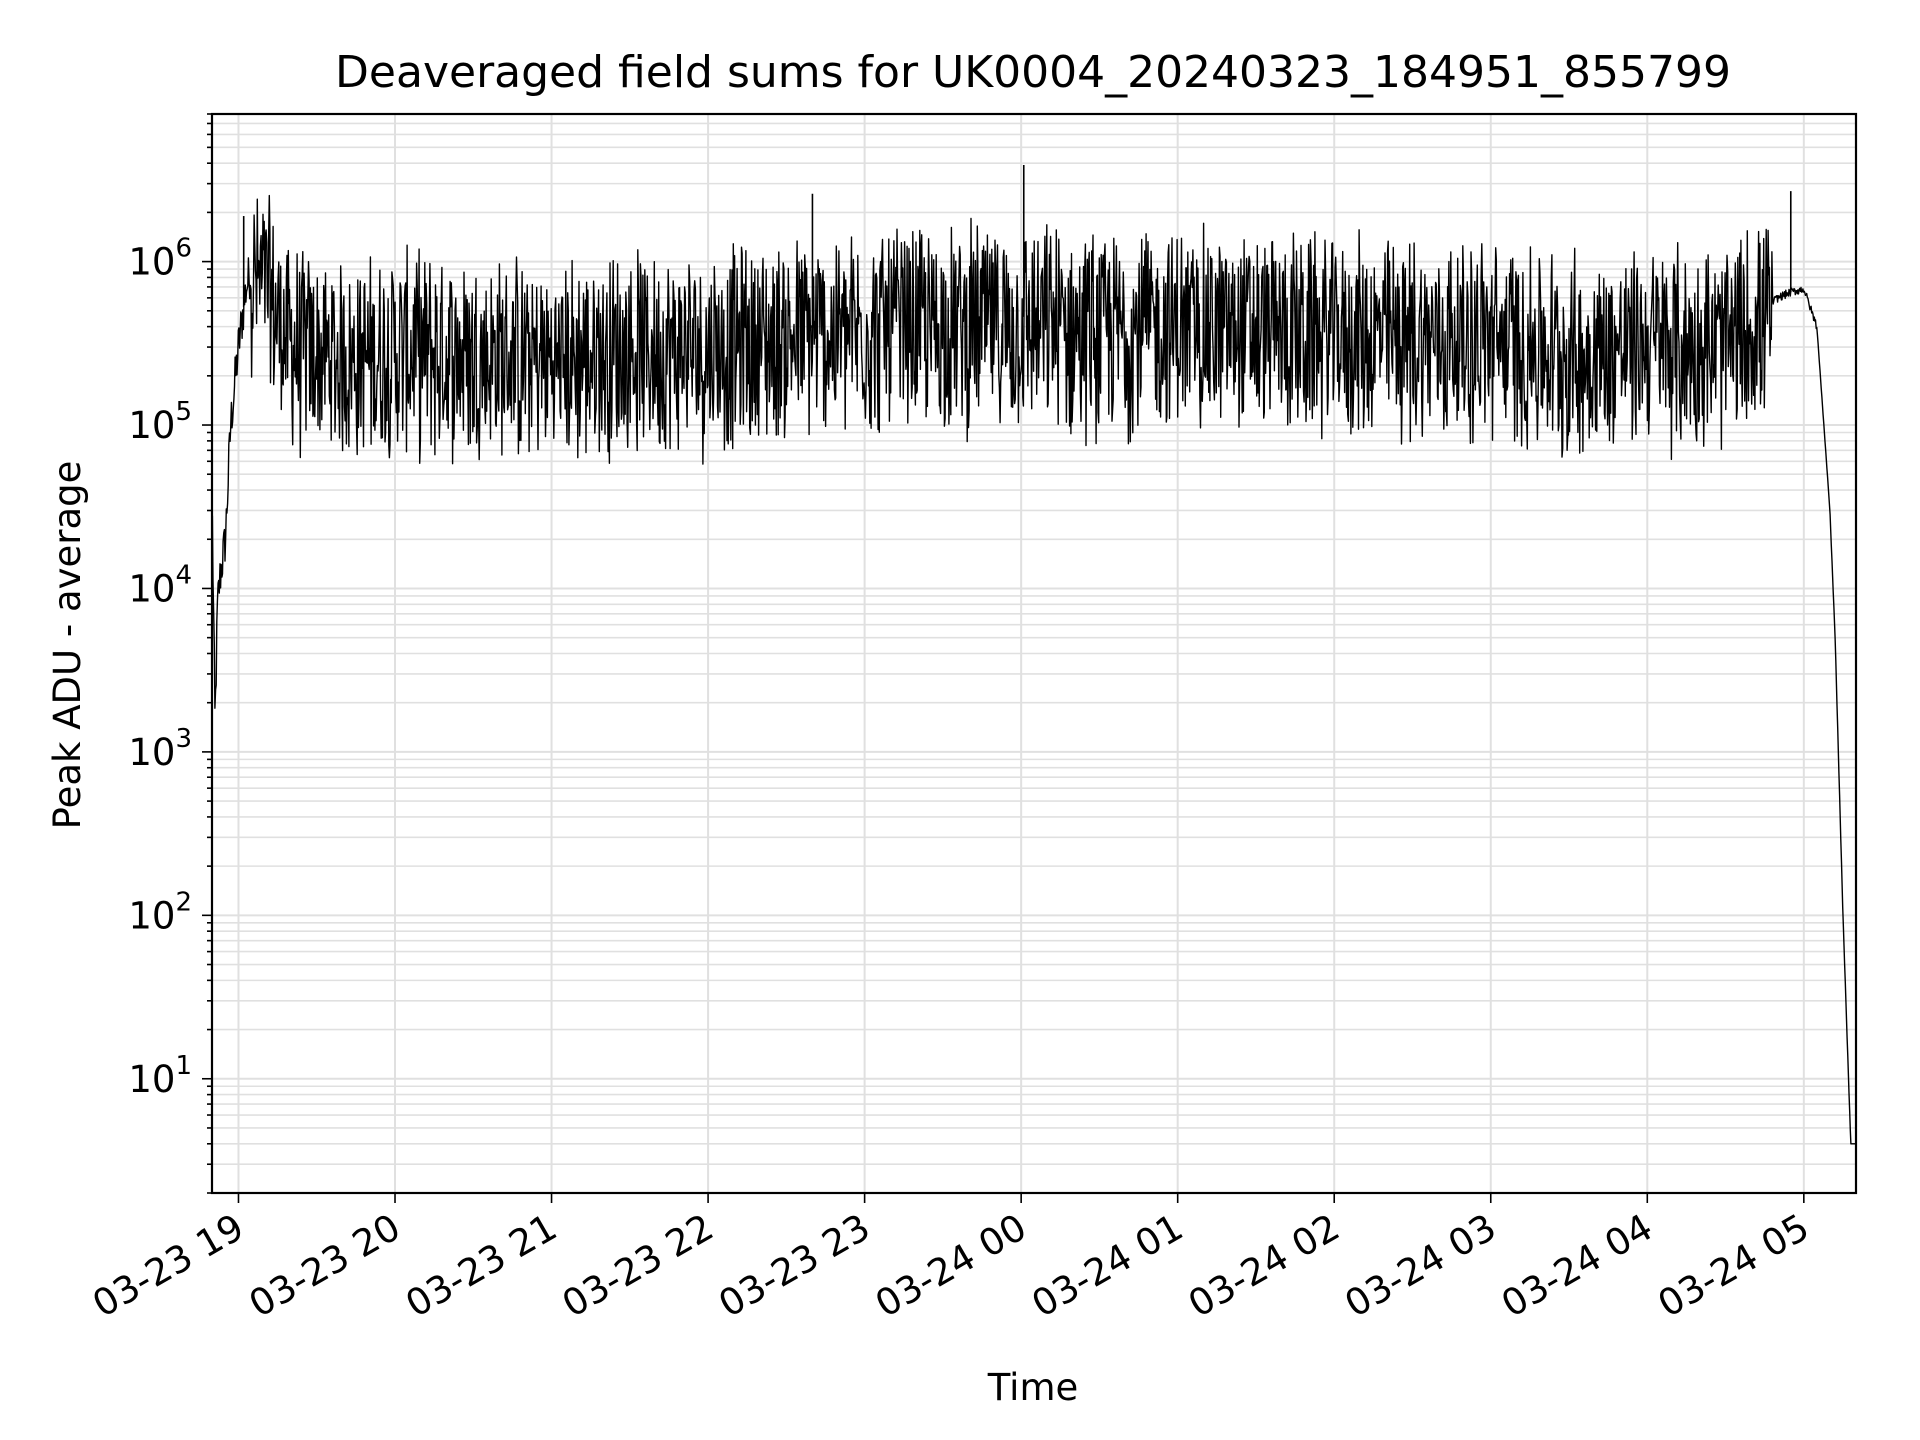  What do you see at coordinates (160, 585) in the screenshot?
I see `y-tick-label: 10⁴` at bounding box center [160, 585].